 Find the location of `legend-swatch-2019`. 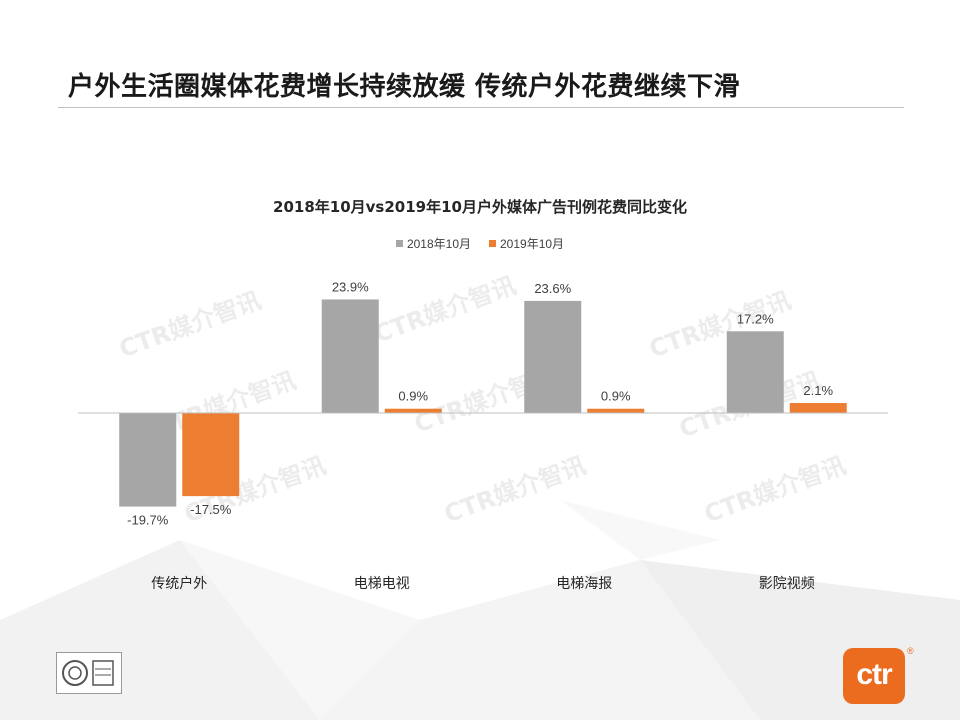

legend-swatch-2019 is located at coordinates (492, 243).